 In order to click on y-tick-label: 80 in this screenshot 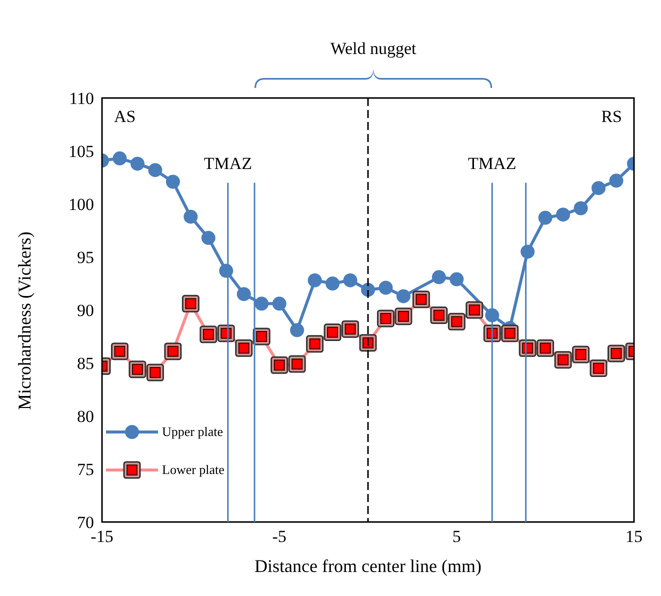, I will do `click(85, 416)`.